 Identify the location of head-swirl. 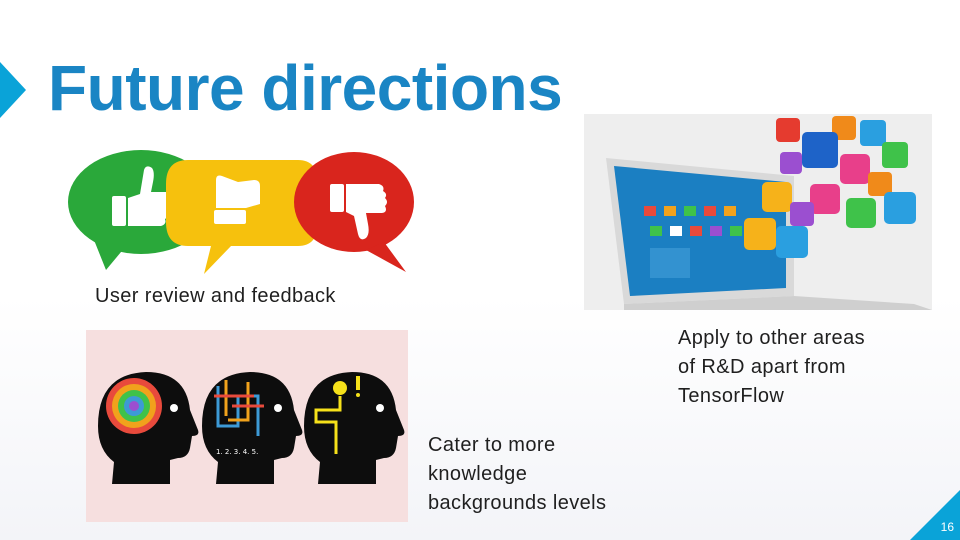
(148, 428).